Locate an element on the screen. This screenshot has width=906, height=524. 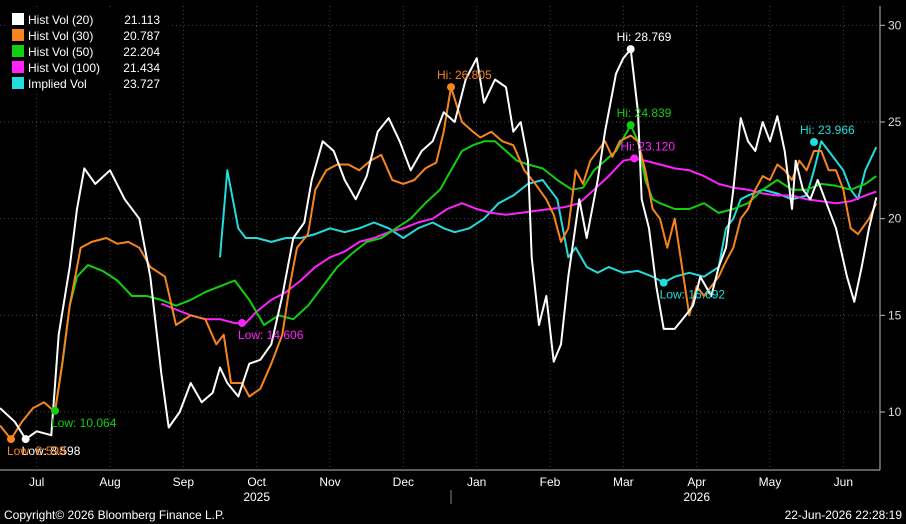
x-tick-label: Oct is located at coordinates (256, 482).